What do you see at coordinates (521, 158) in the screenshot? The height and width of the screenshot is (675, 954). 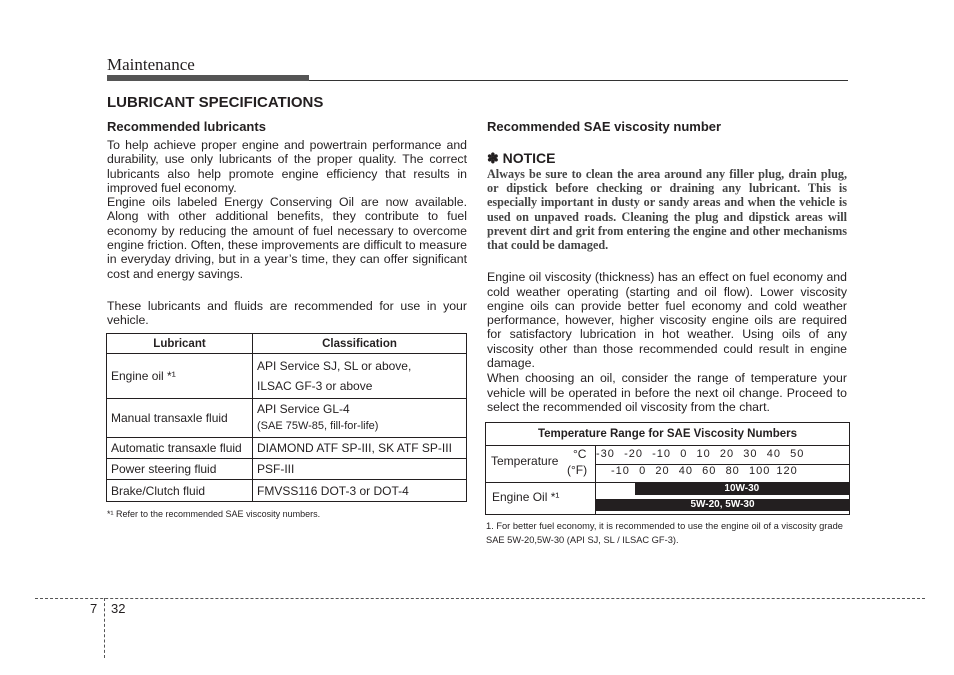 I see `notice-title: ✽ NOTICE` at bounding box center [521, 158].